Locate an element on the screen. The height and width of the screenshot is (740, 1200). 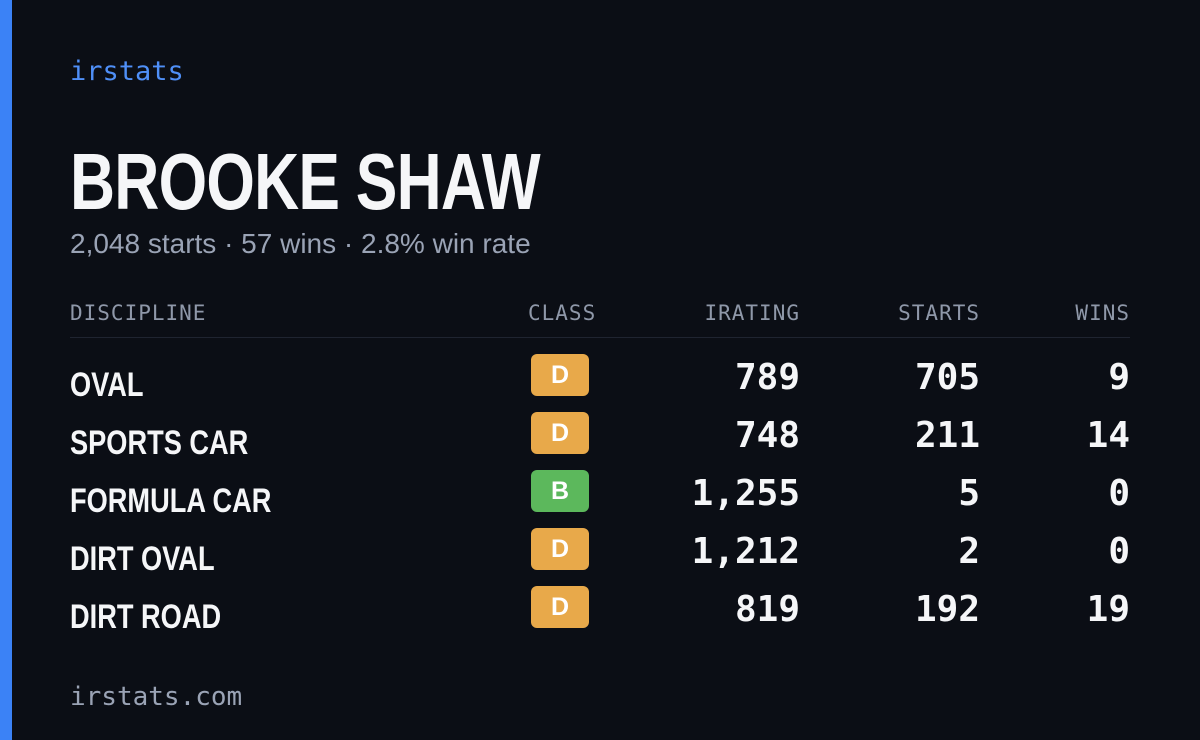
accent-bar is located at coordinates (6, 370).